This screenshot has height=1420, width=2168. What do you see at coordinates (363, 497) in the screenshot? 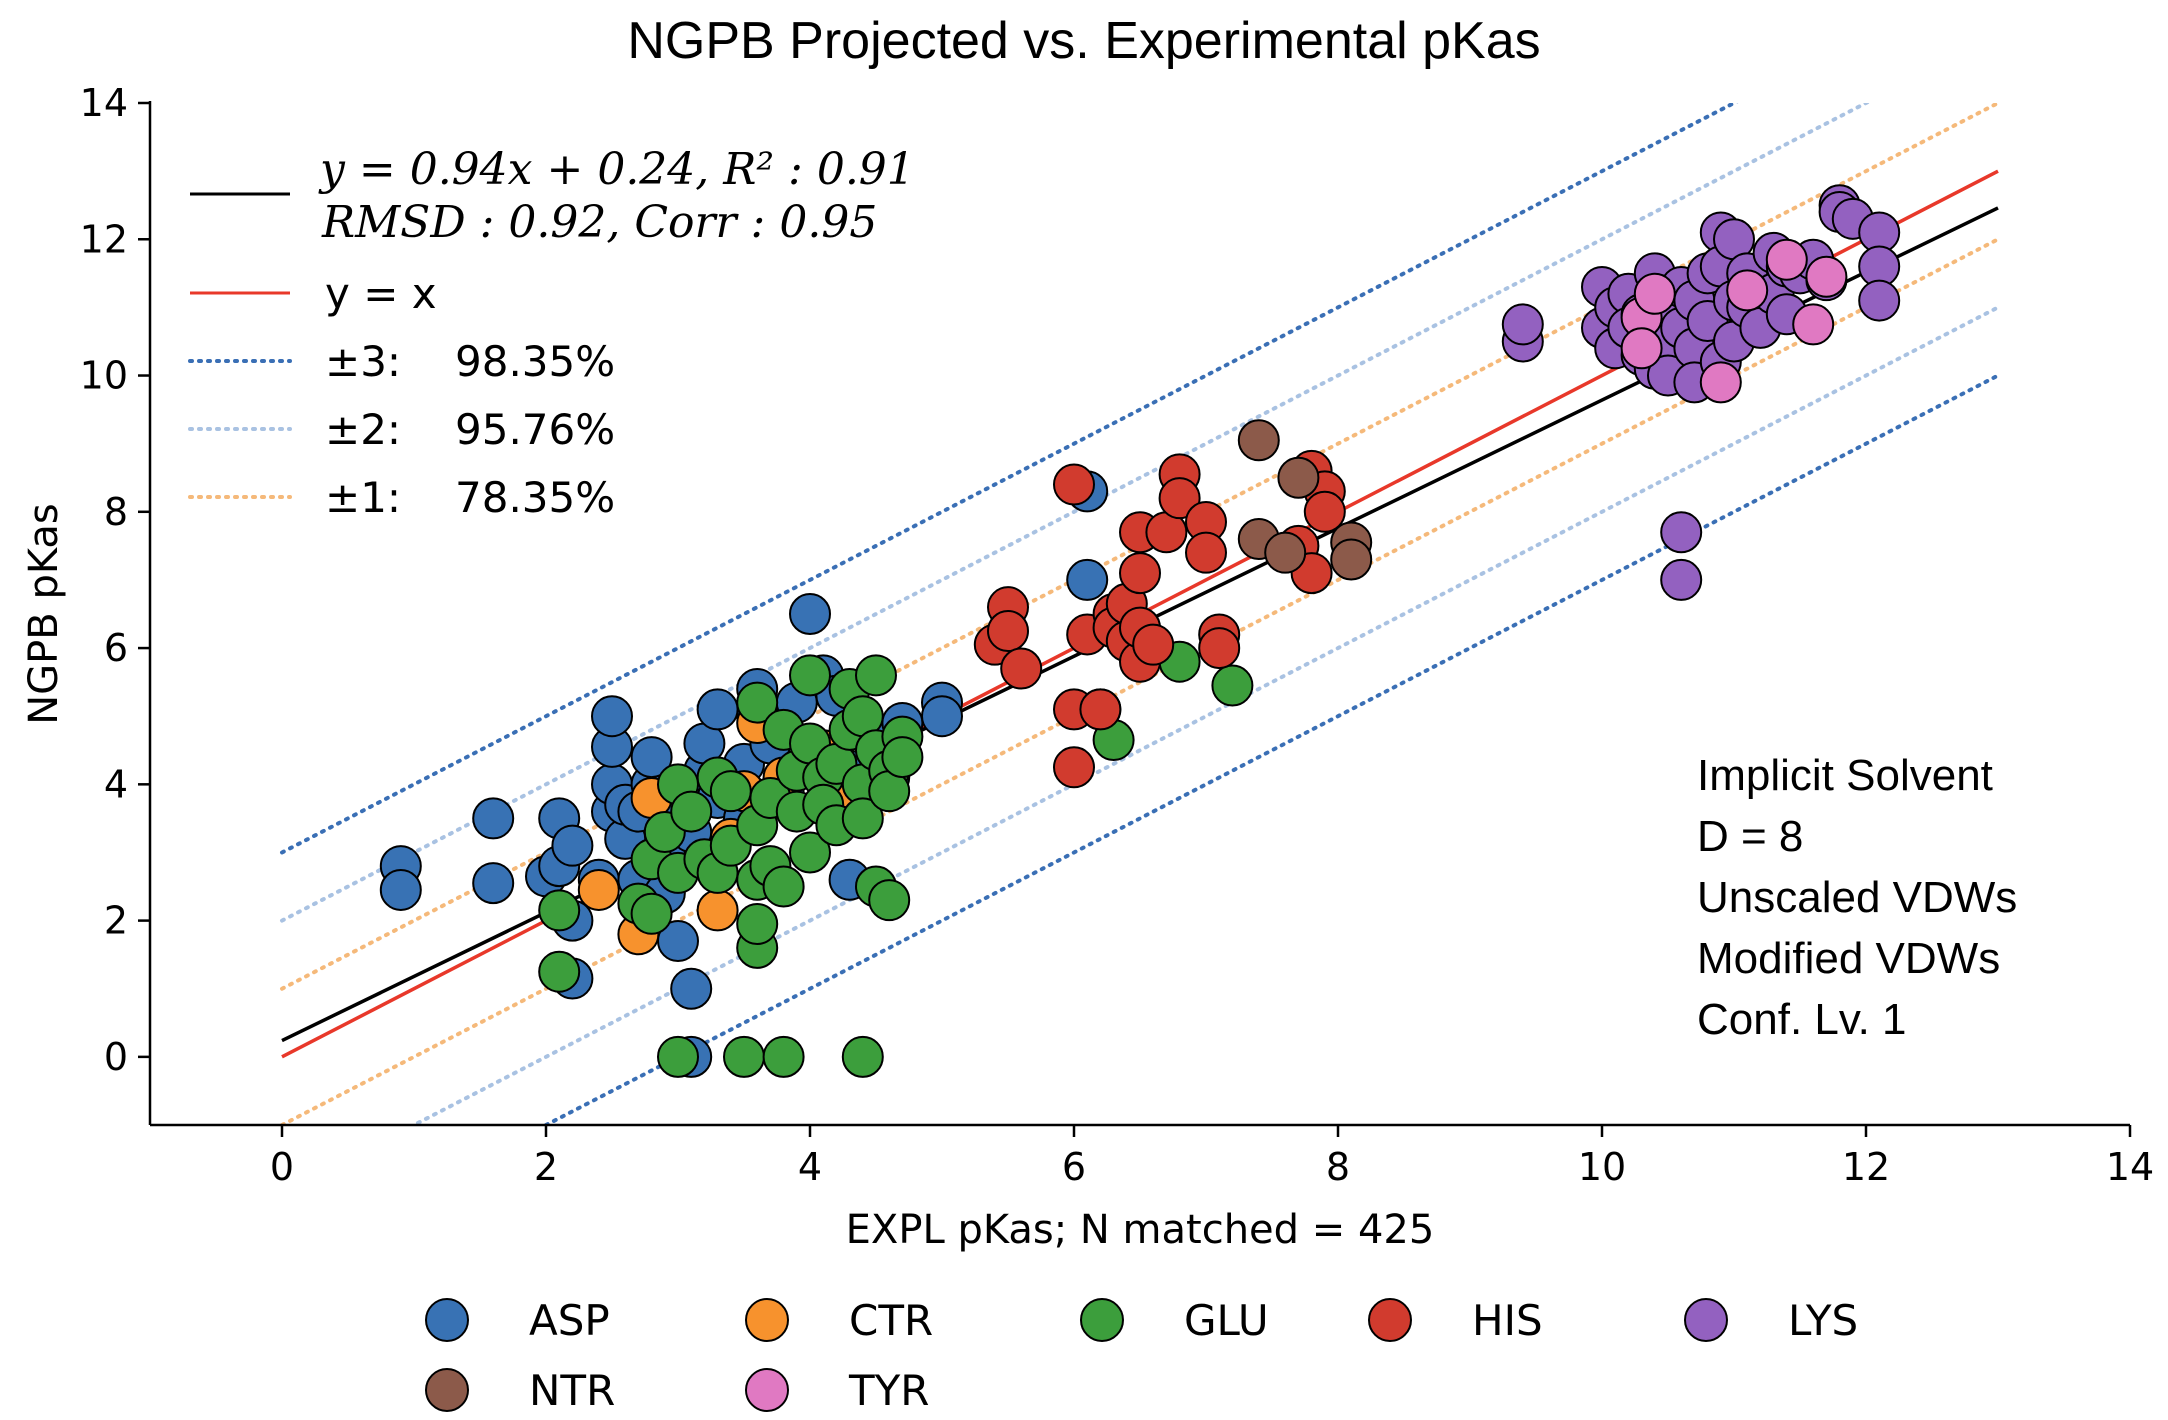
I see `band1-legend-label: ±1:` at bounding box center [363, 497].